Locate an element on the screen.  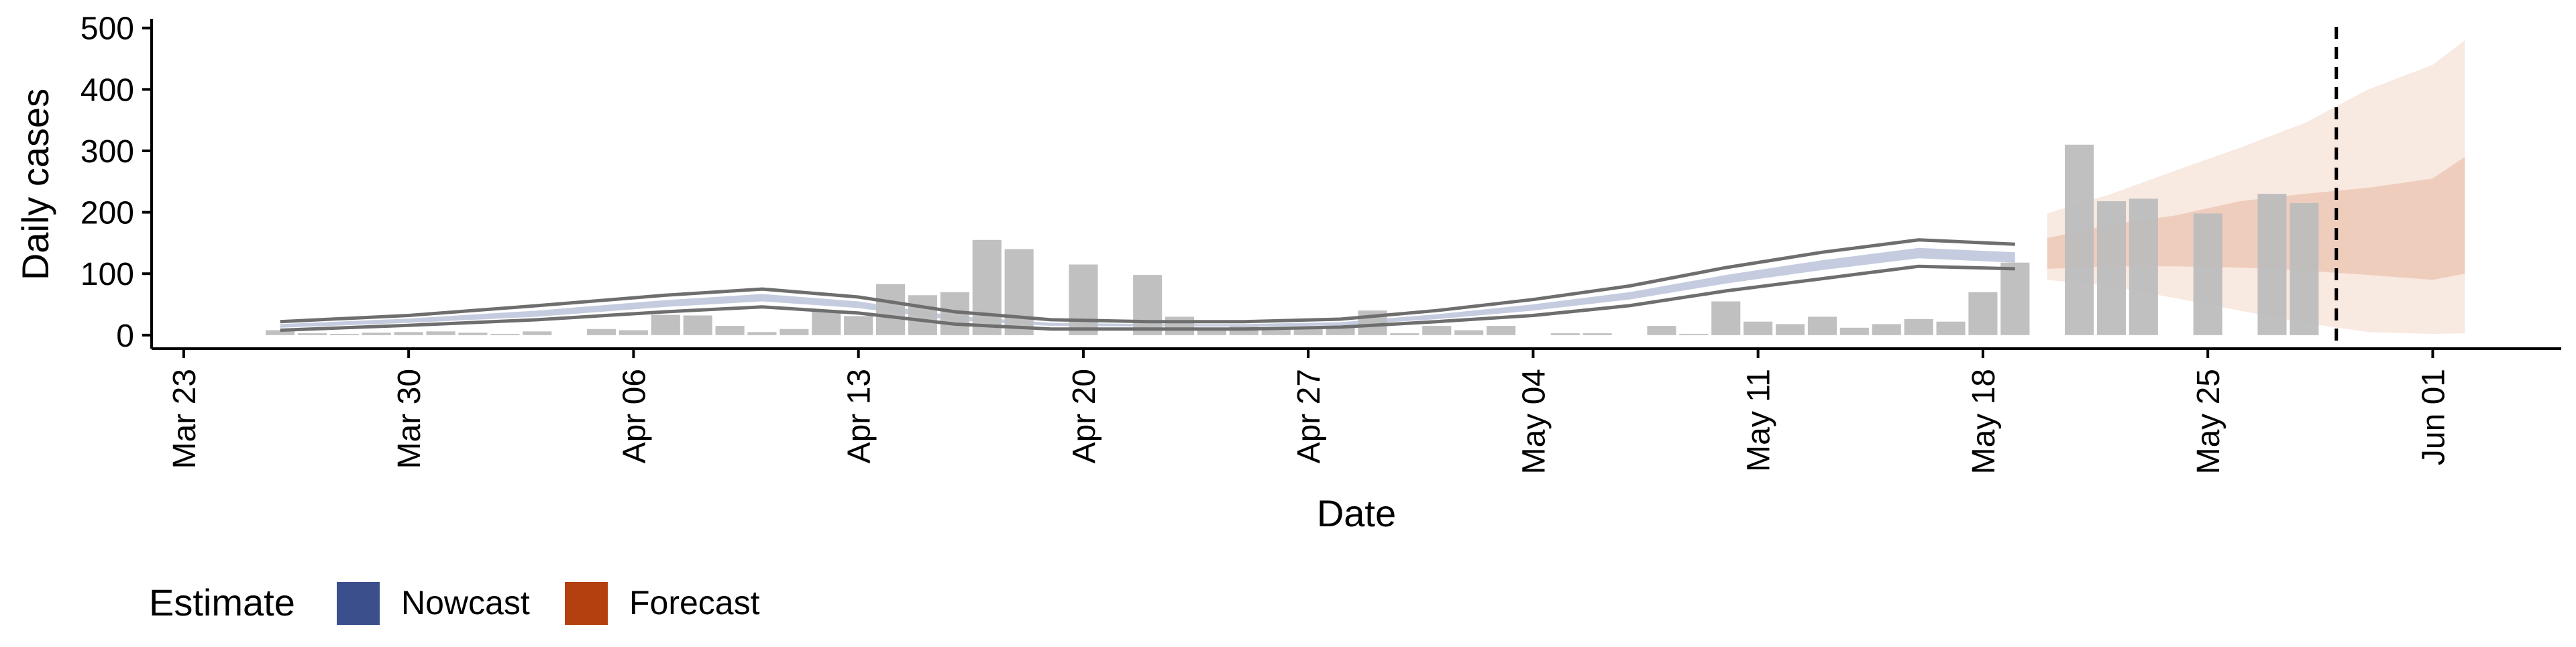
legend-label-nowcast: Nowcast is located at coordinates (465, 603).